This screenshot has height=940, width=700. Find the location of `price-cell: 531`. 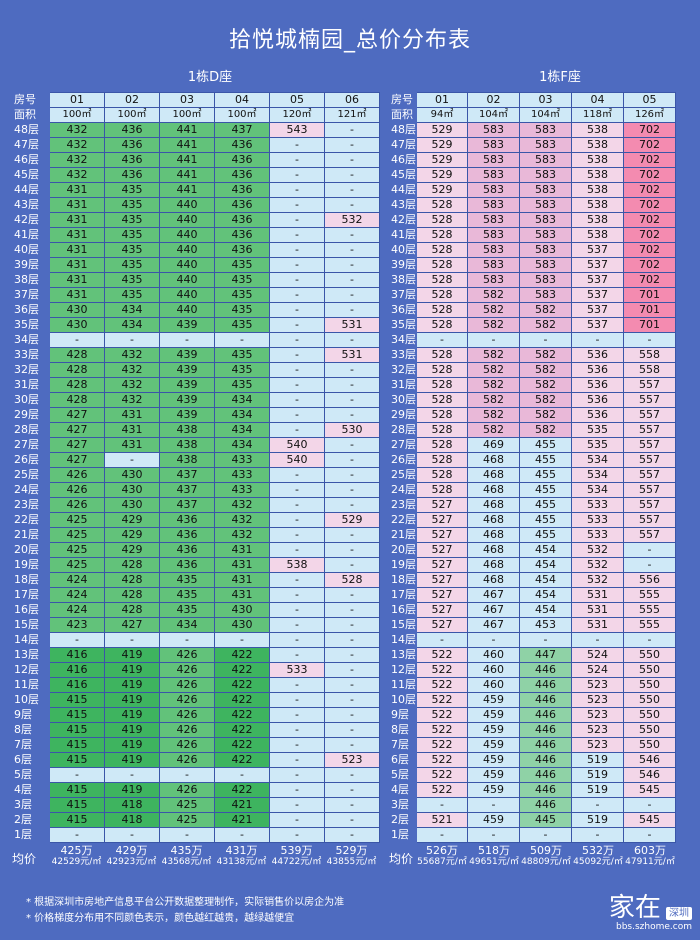

price-cell: 531 is located at coordinates (597, 595).